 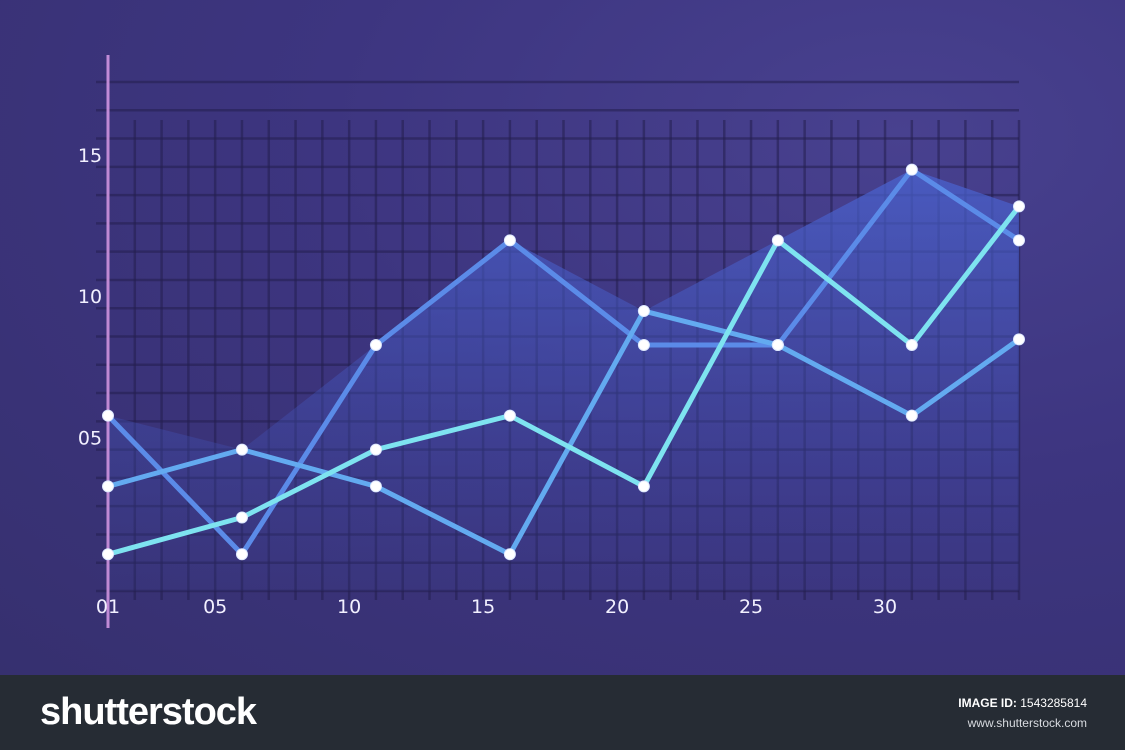 What do you see at coordinates (751, 607) in the screenshot?
I see `x-tick-label: 25` at bounding box center [751, 607].